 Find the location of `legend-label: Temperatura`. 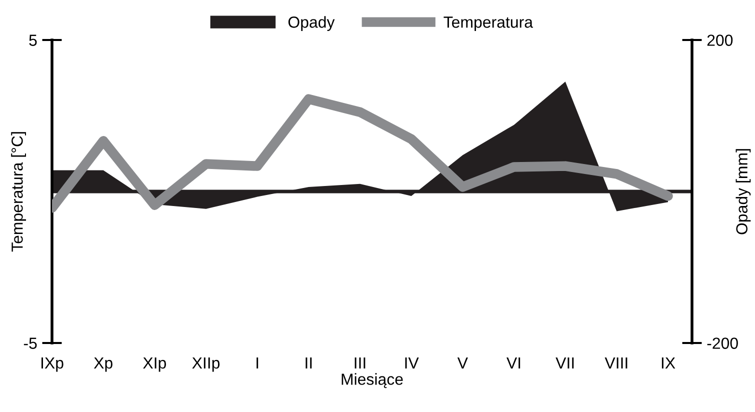

legend-label: Temperatura is located at coordinates (488, 23).